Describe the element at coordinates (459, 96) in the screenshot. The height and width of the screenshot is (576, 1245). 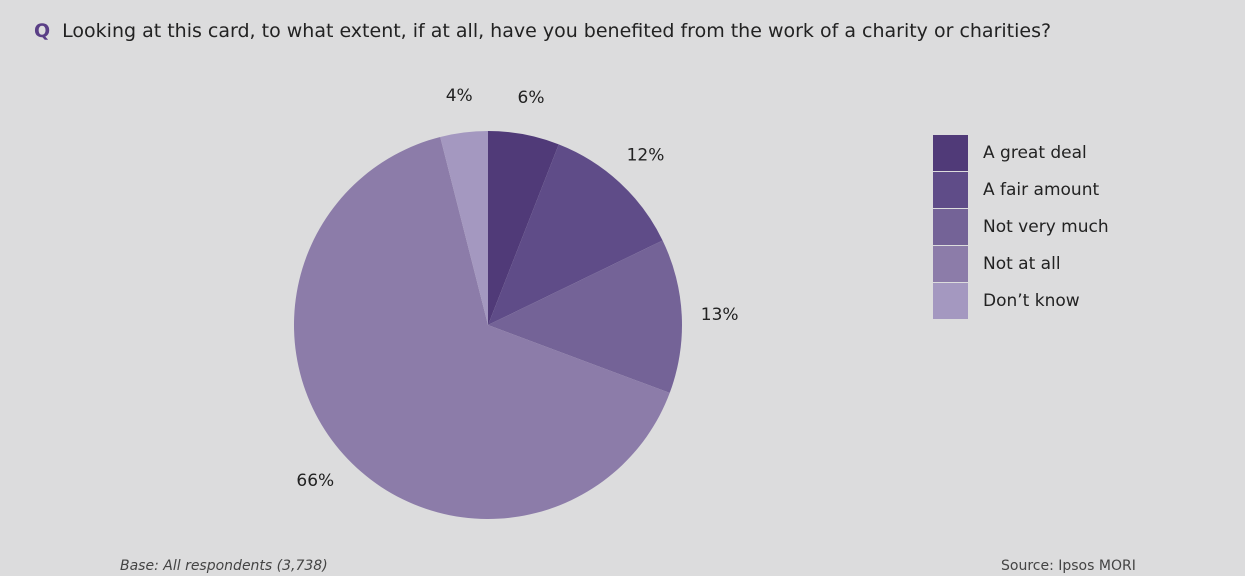
I see `slice-value-label: 4%` at that location.